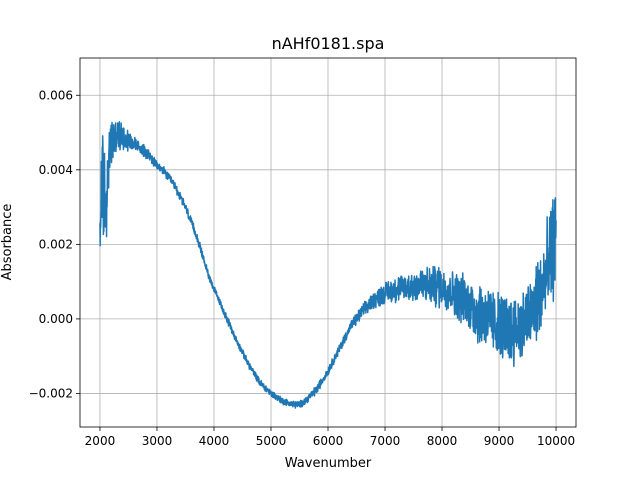 This screenshot has width=640, height=480. I want to click on x-tick-label: 4000, so click(214, 441).